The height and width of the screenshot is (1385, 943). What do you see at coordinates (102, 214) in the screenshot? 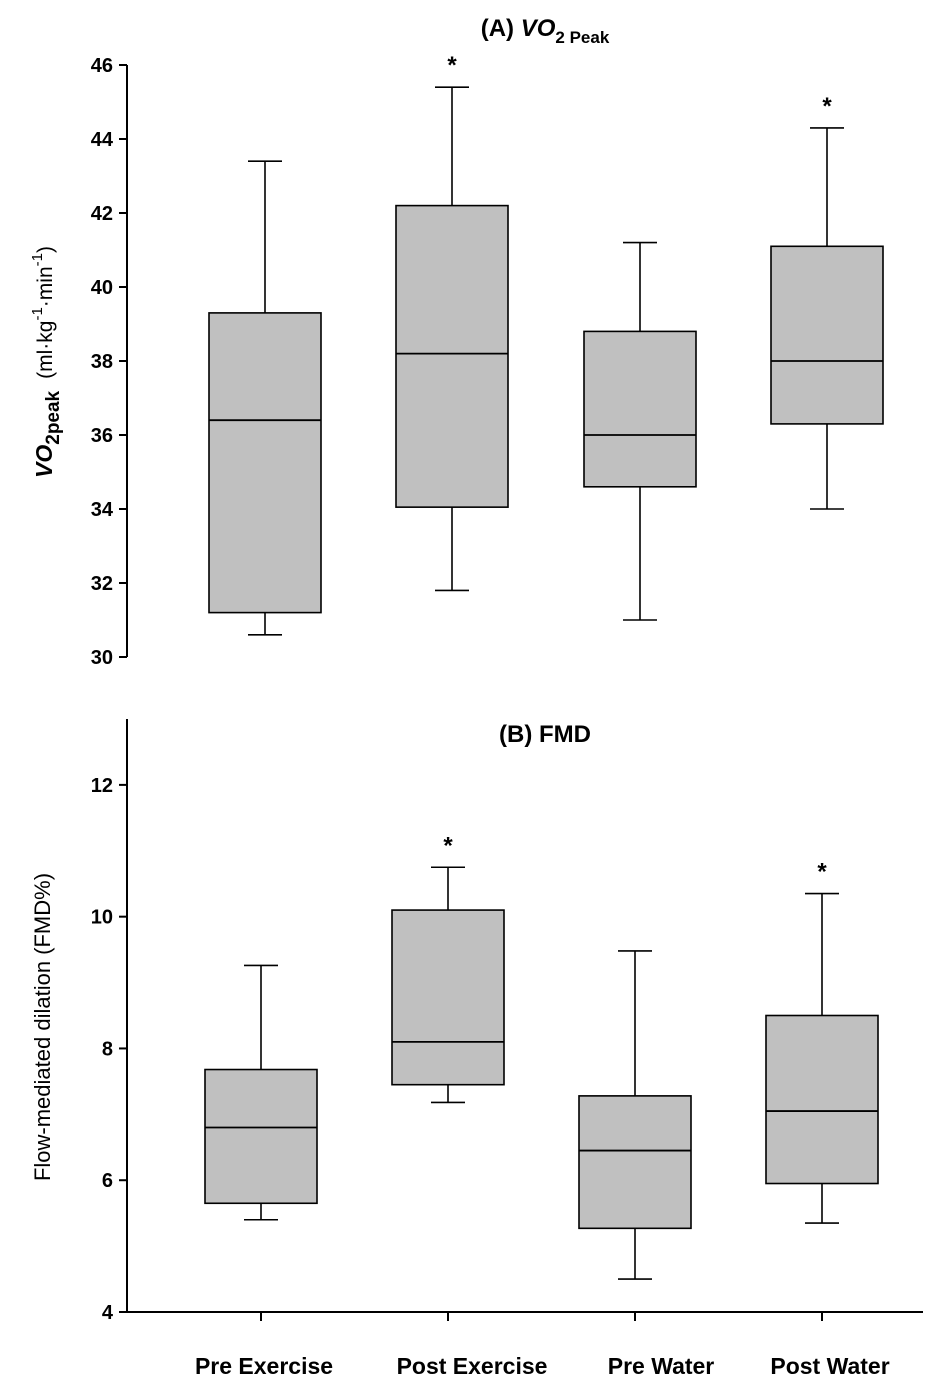
I see `panel-a-y-tick-label-42: 42` at bounding box center [102, 214].